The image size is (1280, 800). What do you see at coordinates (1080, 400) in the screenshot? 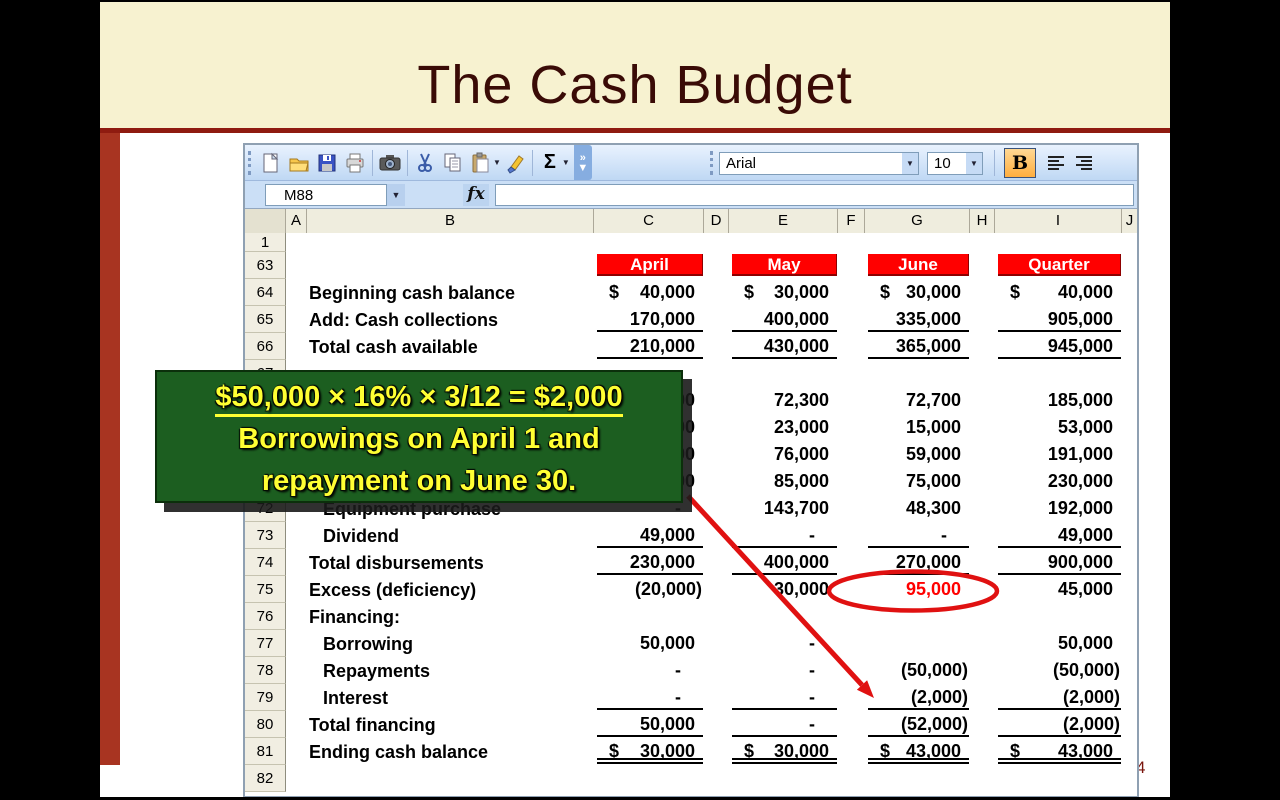
I see `cell-I68: 185,000` at bounding box center [1080, 400].